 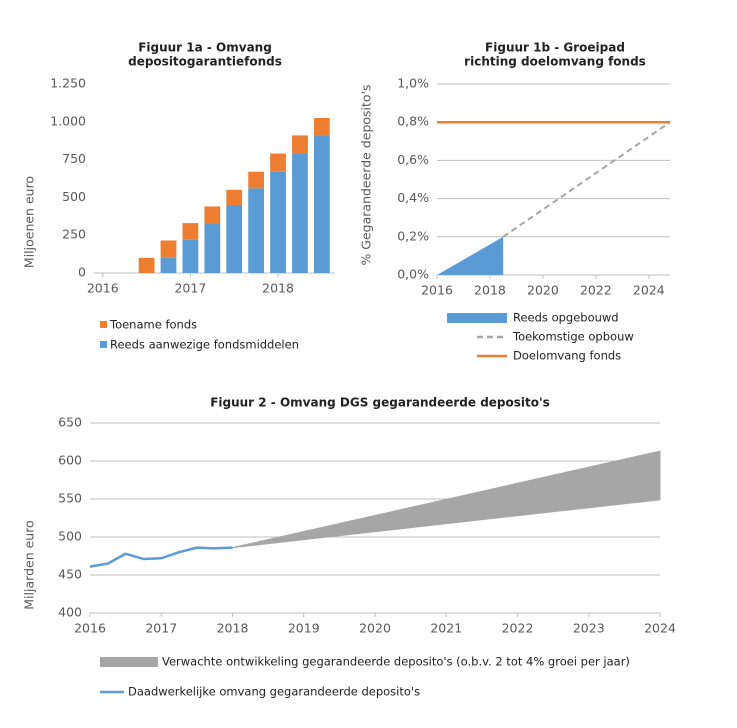 What do you see at coordinates (70, 574) in the screenshot?
I see `y-tick-label: 450` at bounding box center [70, 574].